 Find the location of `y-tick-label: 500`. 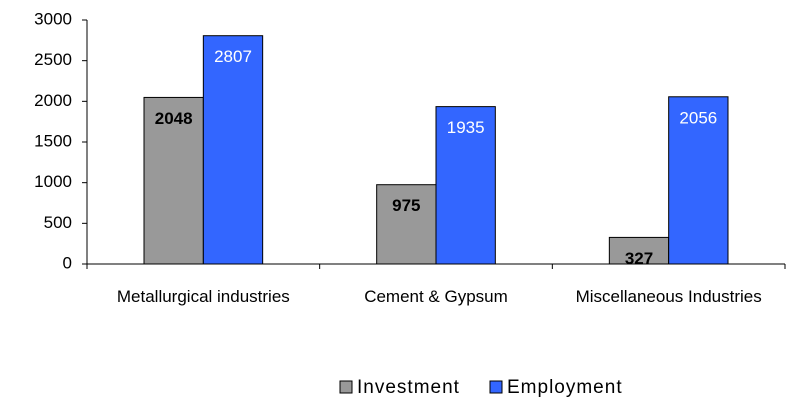

y-tick-label: 500 is located at coordinates (58, 222).